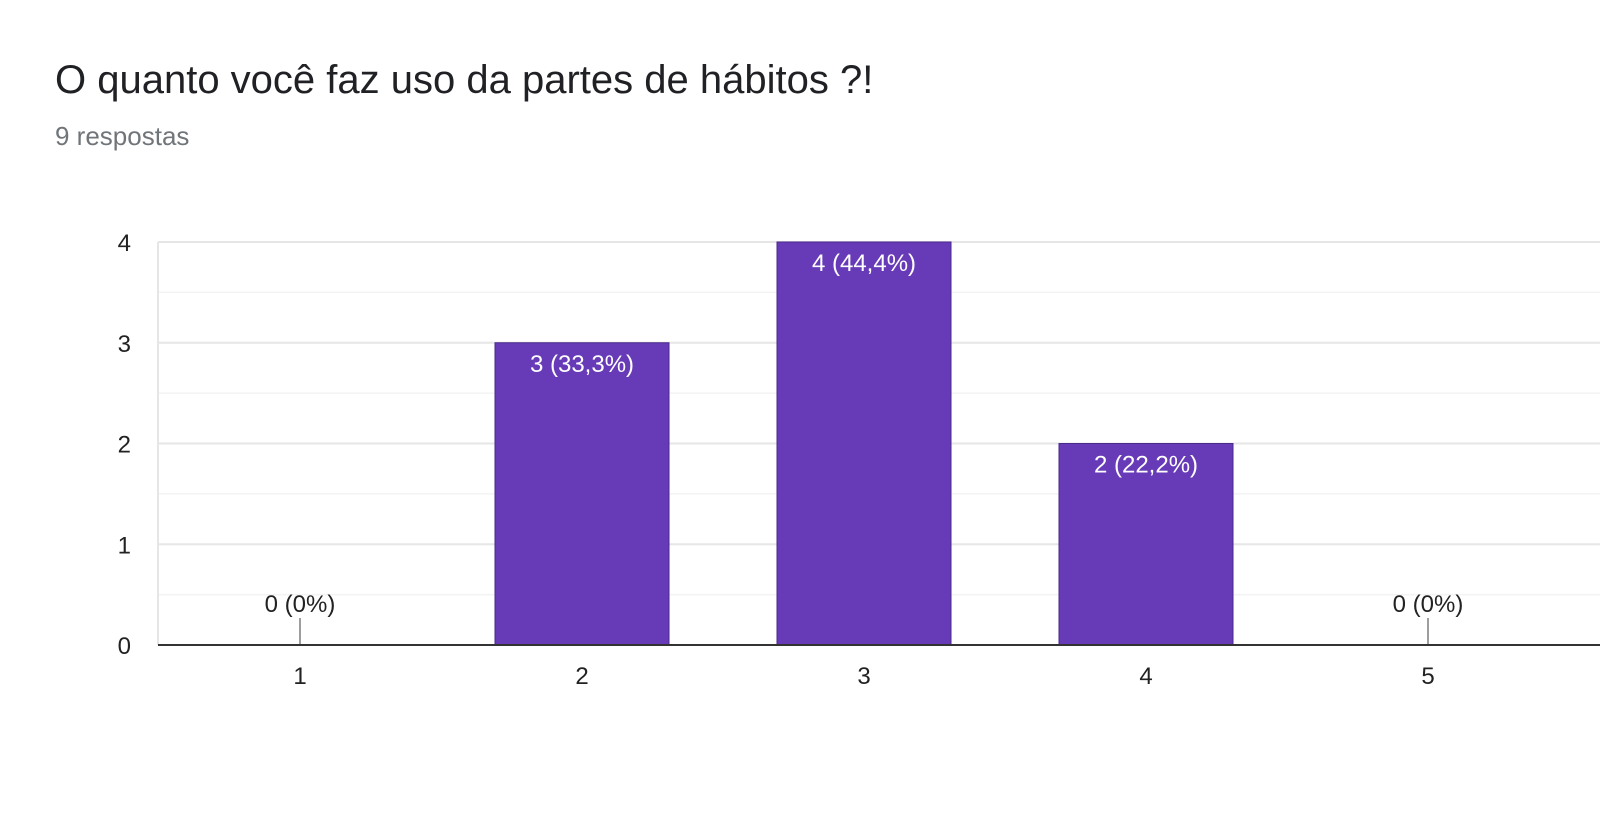 The height and width of the screenshot is (830, 1600). Describe the element at coordinates (1146, 465) in the screenshot. I see `data-label: 2 (22,2%)` at that location.